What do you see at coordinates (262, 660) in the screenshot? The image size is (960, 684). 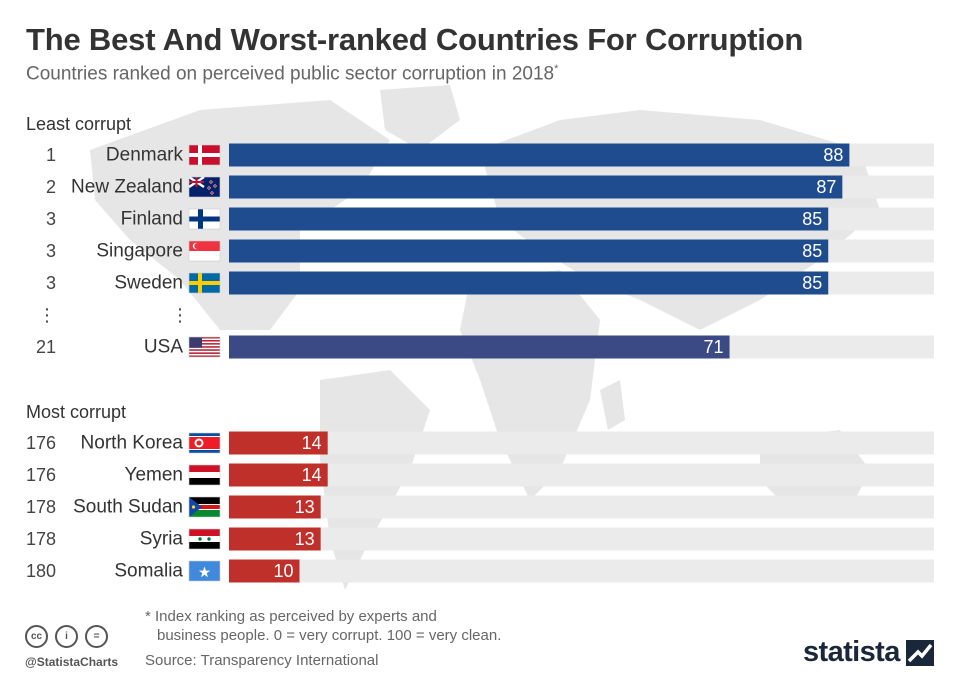 I see `source-text: Source: Transparency International` at bounding box center [262, 660].